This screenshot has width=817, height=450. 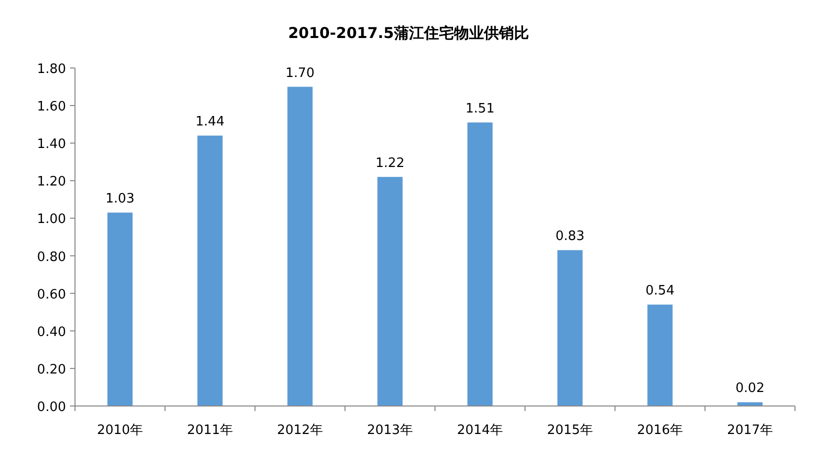 What do you see at coordinates (300, 73) in the screenshot?
I see `data-label: 1.70` at bounding box center [300, 73].